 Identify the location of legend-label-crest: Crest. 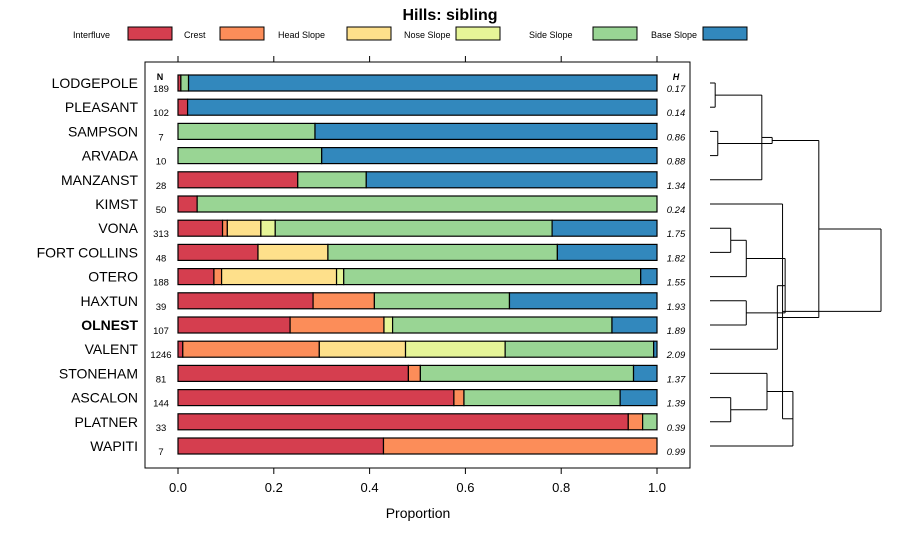
(195, 35).